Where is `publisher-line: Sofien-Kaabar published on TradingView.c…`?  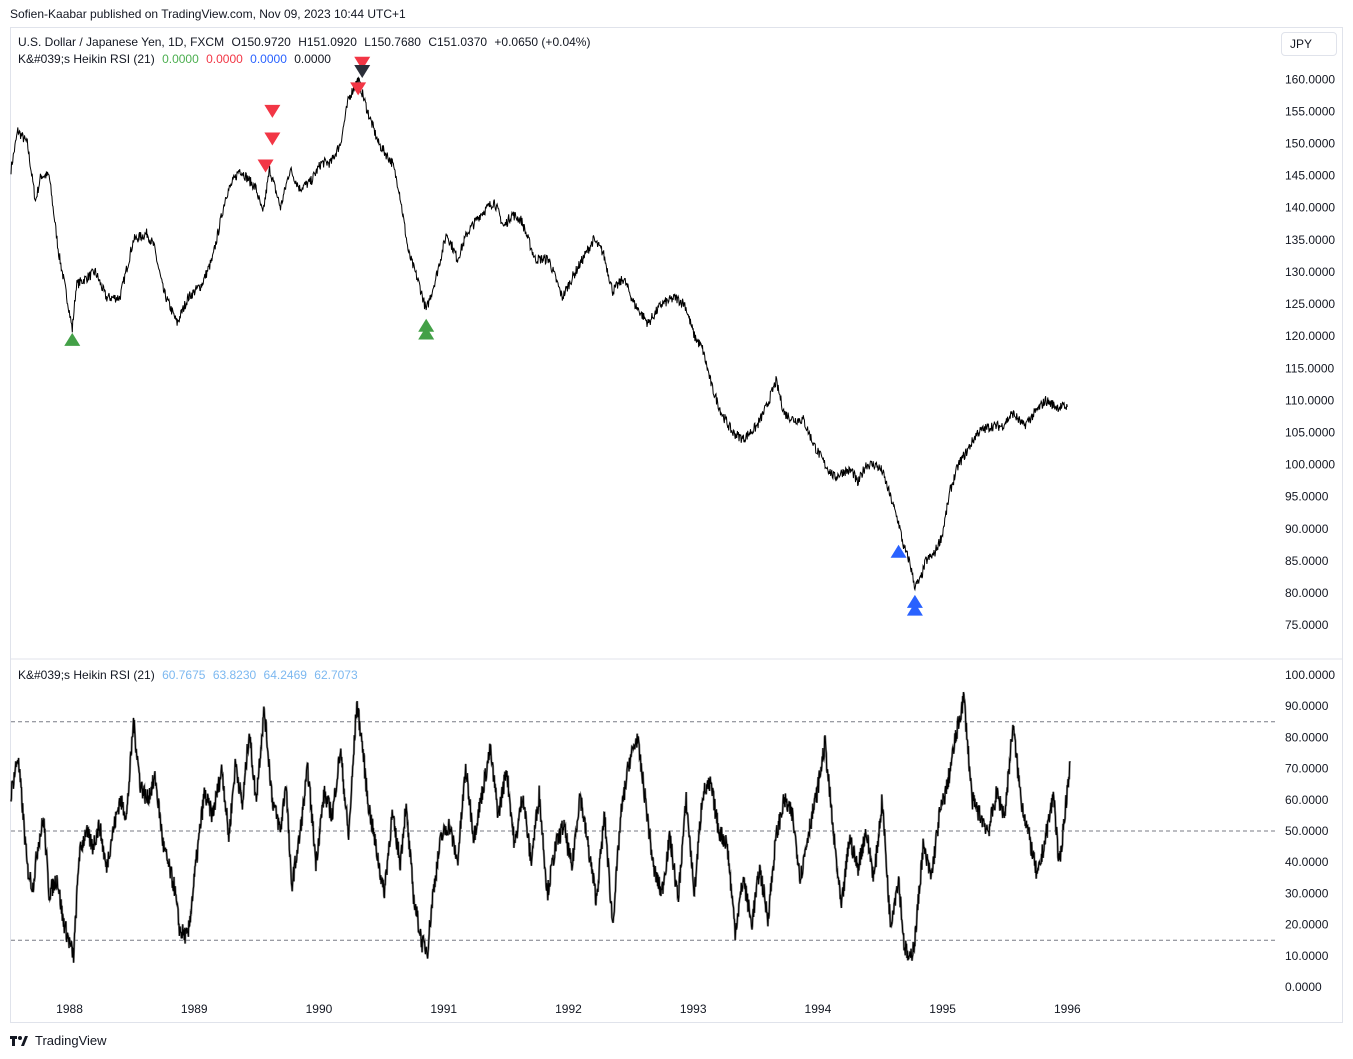 publisher-line: Sofien-Kaabar published on TradingView.c… is located at coordinates (208, 14).